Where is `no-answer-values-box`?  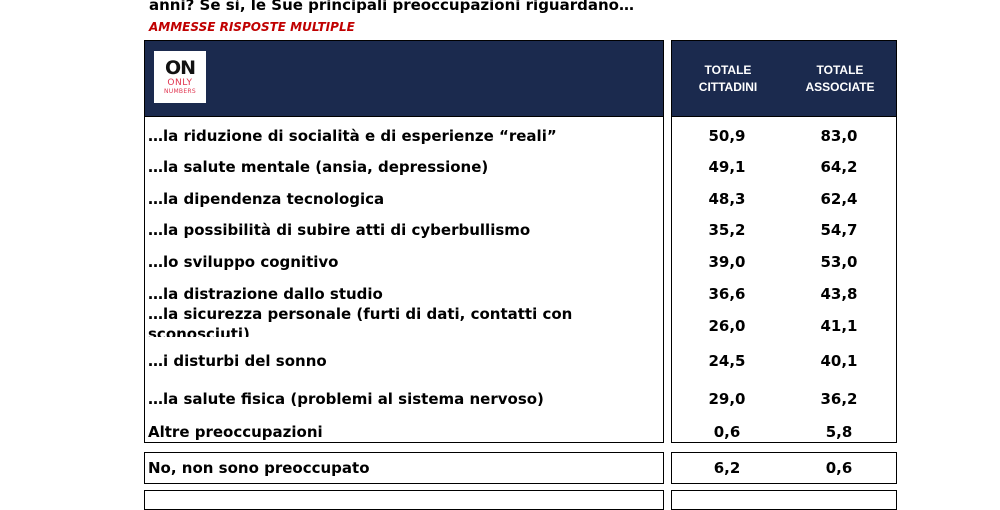 no-answer-values-box is located at coordinates (784, 468).